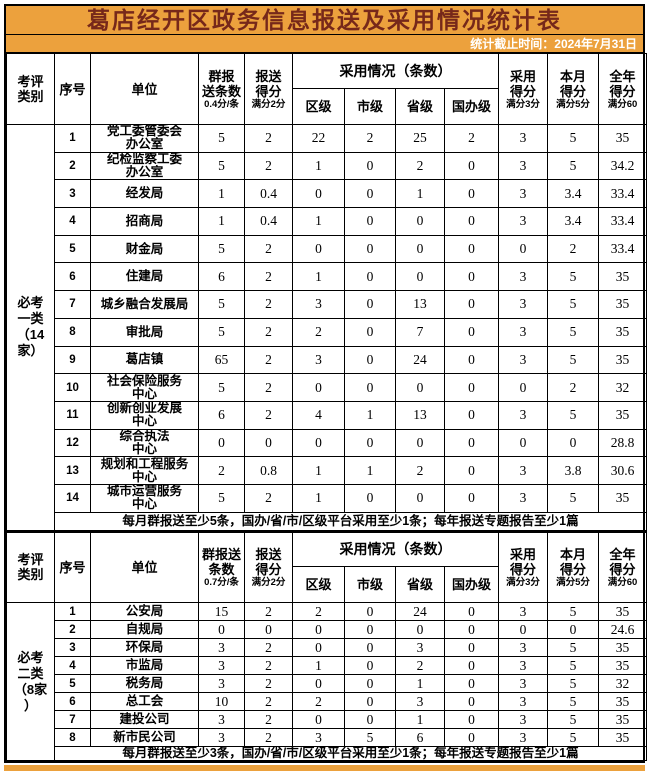 The height and width of the screenshot is (771, 648). What do you see at coordinates (318, 612) in the screenshot?
I see `district-count: 2` at bounding box center [318, 612].